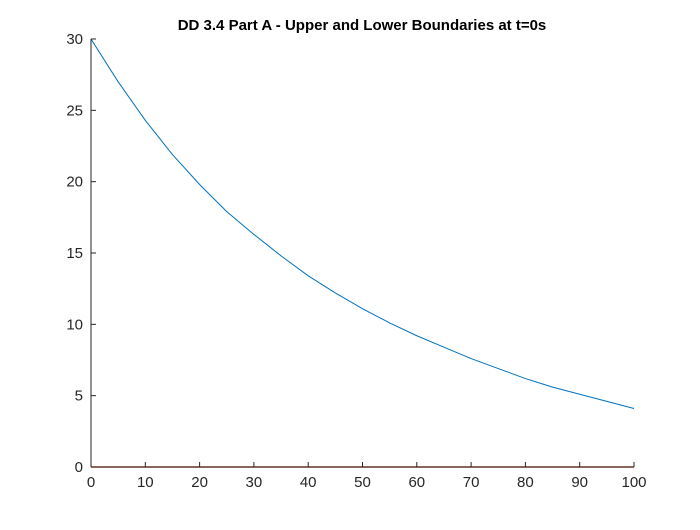  I want to click on x-tick-label: 100, so click(633, 482).